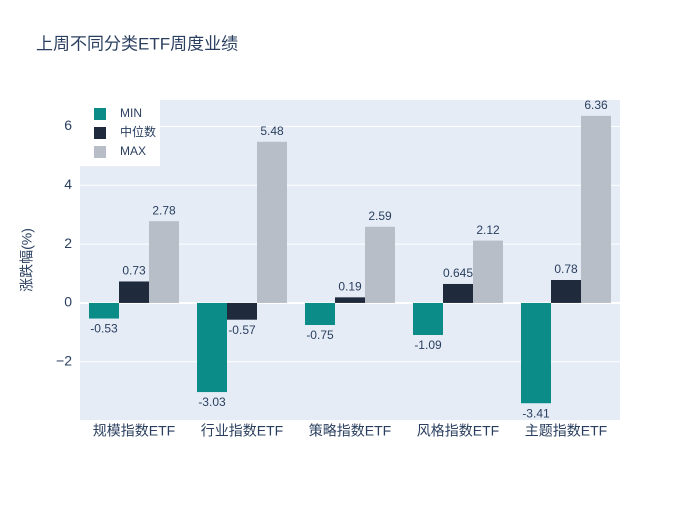 The width and height of the screenshot is (700, 505). I want to click on value-label: -3.03, so click(212, 402).